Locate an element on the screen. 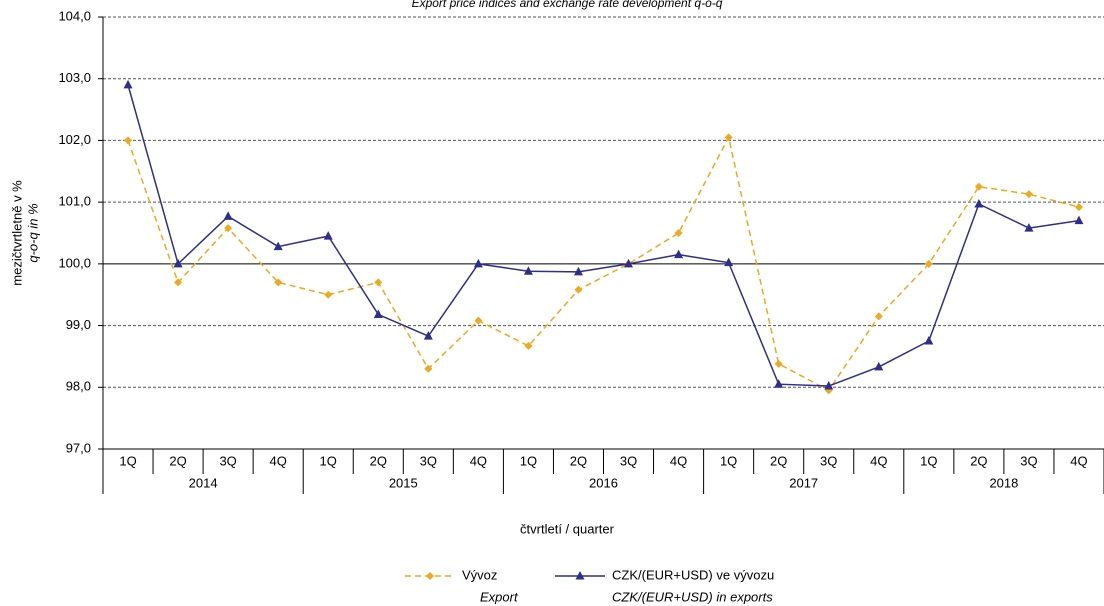 This screenshot has height=606, width=1104. x-axis-label: čtvrtletí / quarter is located at coordinates (567, 528).